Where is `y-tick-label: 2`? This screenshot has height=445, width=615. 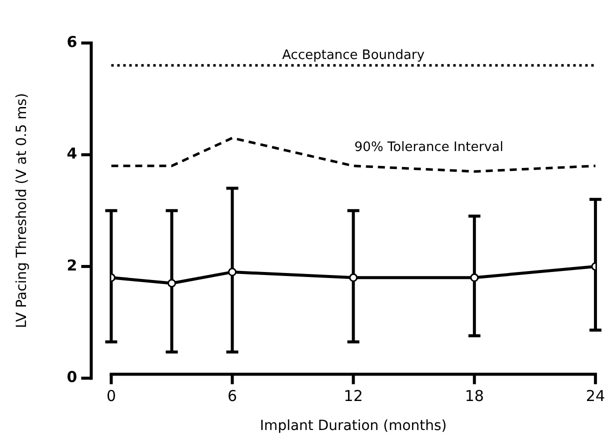 y-tick-label: 2 is located at coordinates (72, 265).